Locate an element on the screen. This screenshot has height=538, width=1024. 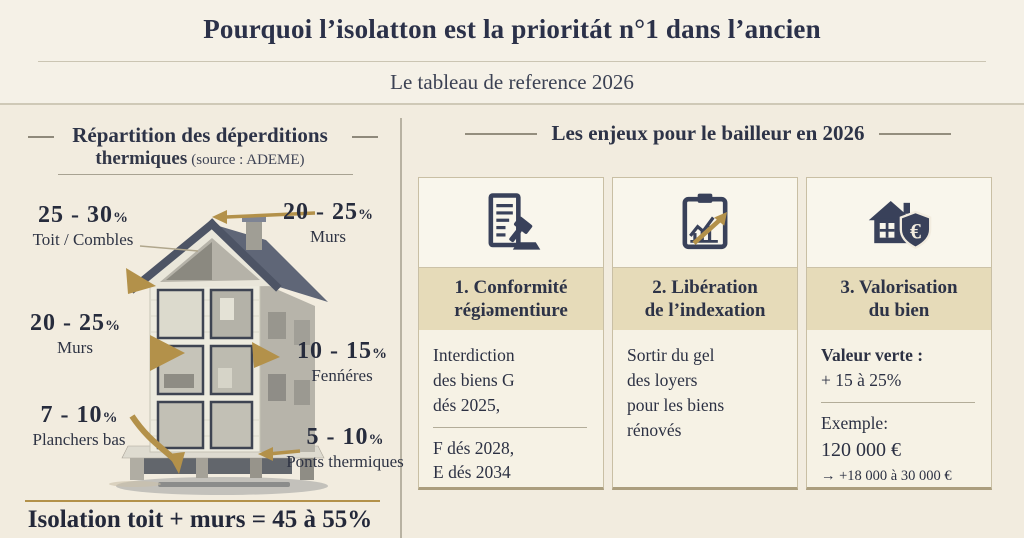
card1-icon-area is located at coordinates (511, 223).